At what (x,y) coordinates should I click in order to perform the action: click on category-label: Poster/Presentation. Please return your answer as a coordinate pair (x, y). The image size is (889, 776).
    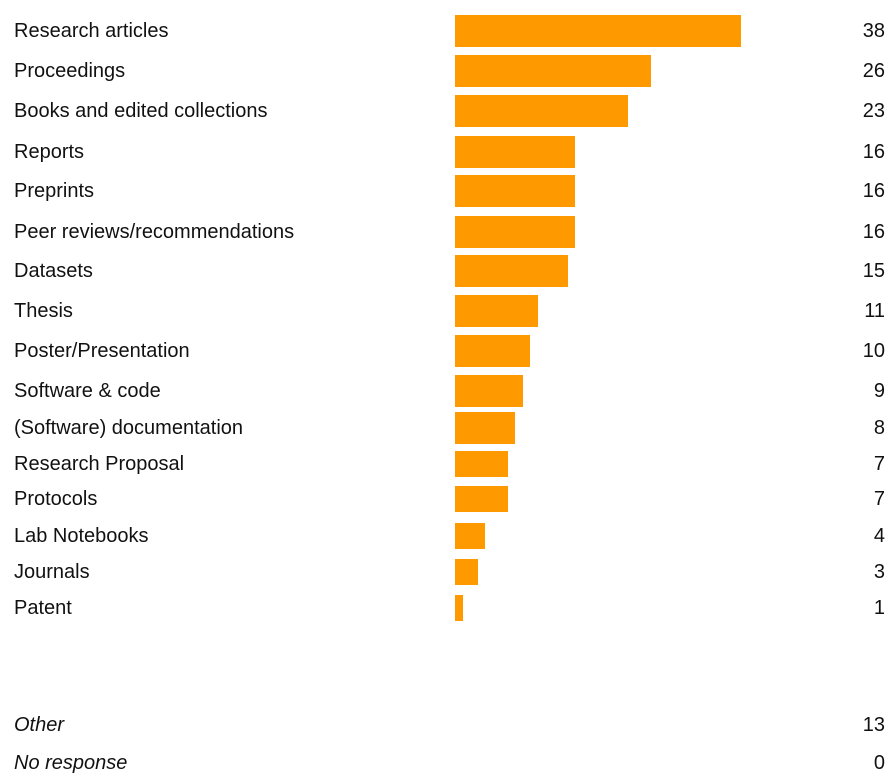
    Looking at the image, I should click on (102, 351).